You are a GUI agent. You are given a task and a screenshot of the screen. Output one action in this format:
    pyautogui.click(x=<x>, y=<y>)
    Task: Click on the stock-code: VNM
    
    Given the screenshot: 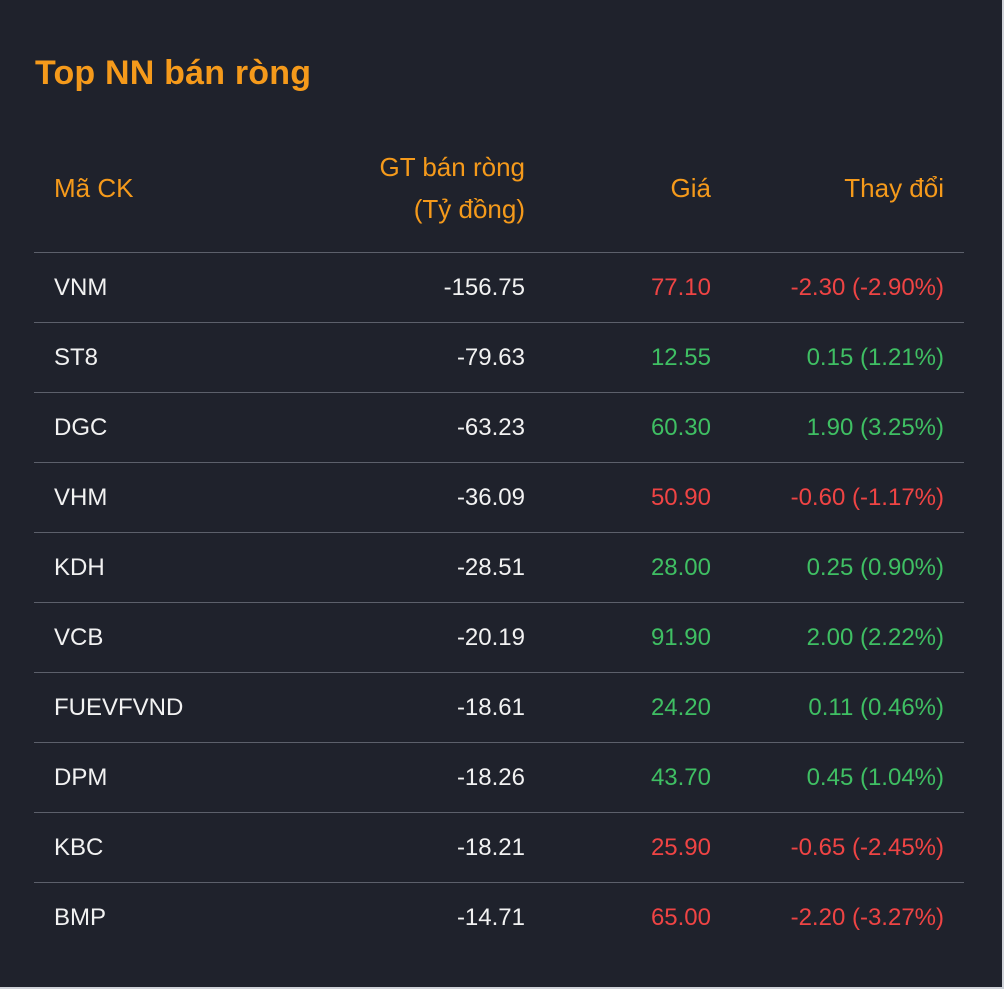 What is the action you would take?
    pyautogui.click(x=81, y=287)
    